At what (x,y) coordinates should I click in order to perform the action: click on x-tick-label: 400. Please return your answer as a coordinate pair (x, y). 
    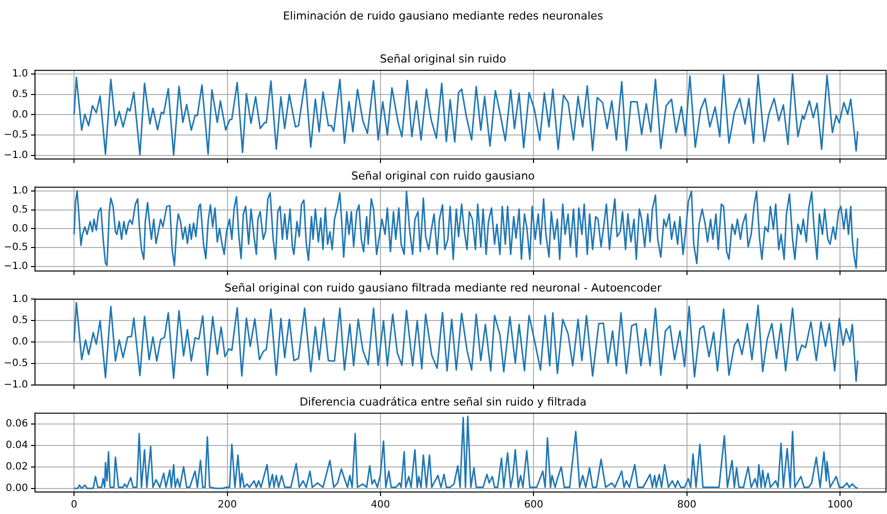
    Looking at the image, I should click on (380, 505).